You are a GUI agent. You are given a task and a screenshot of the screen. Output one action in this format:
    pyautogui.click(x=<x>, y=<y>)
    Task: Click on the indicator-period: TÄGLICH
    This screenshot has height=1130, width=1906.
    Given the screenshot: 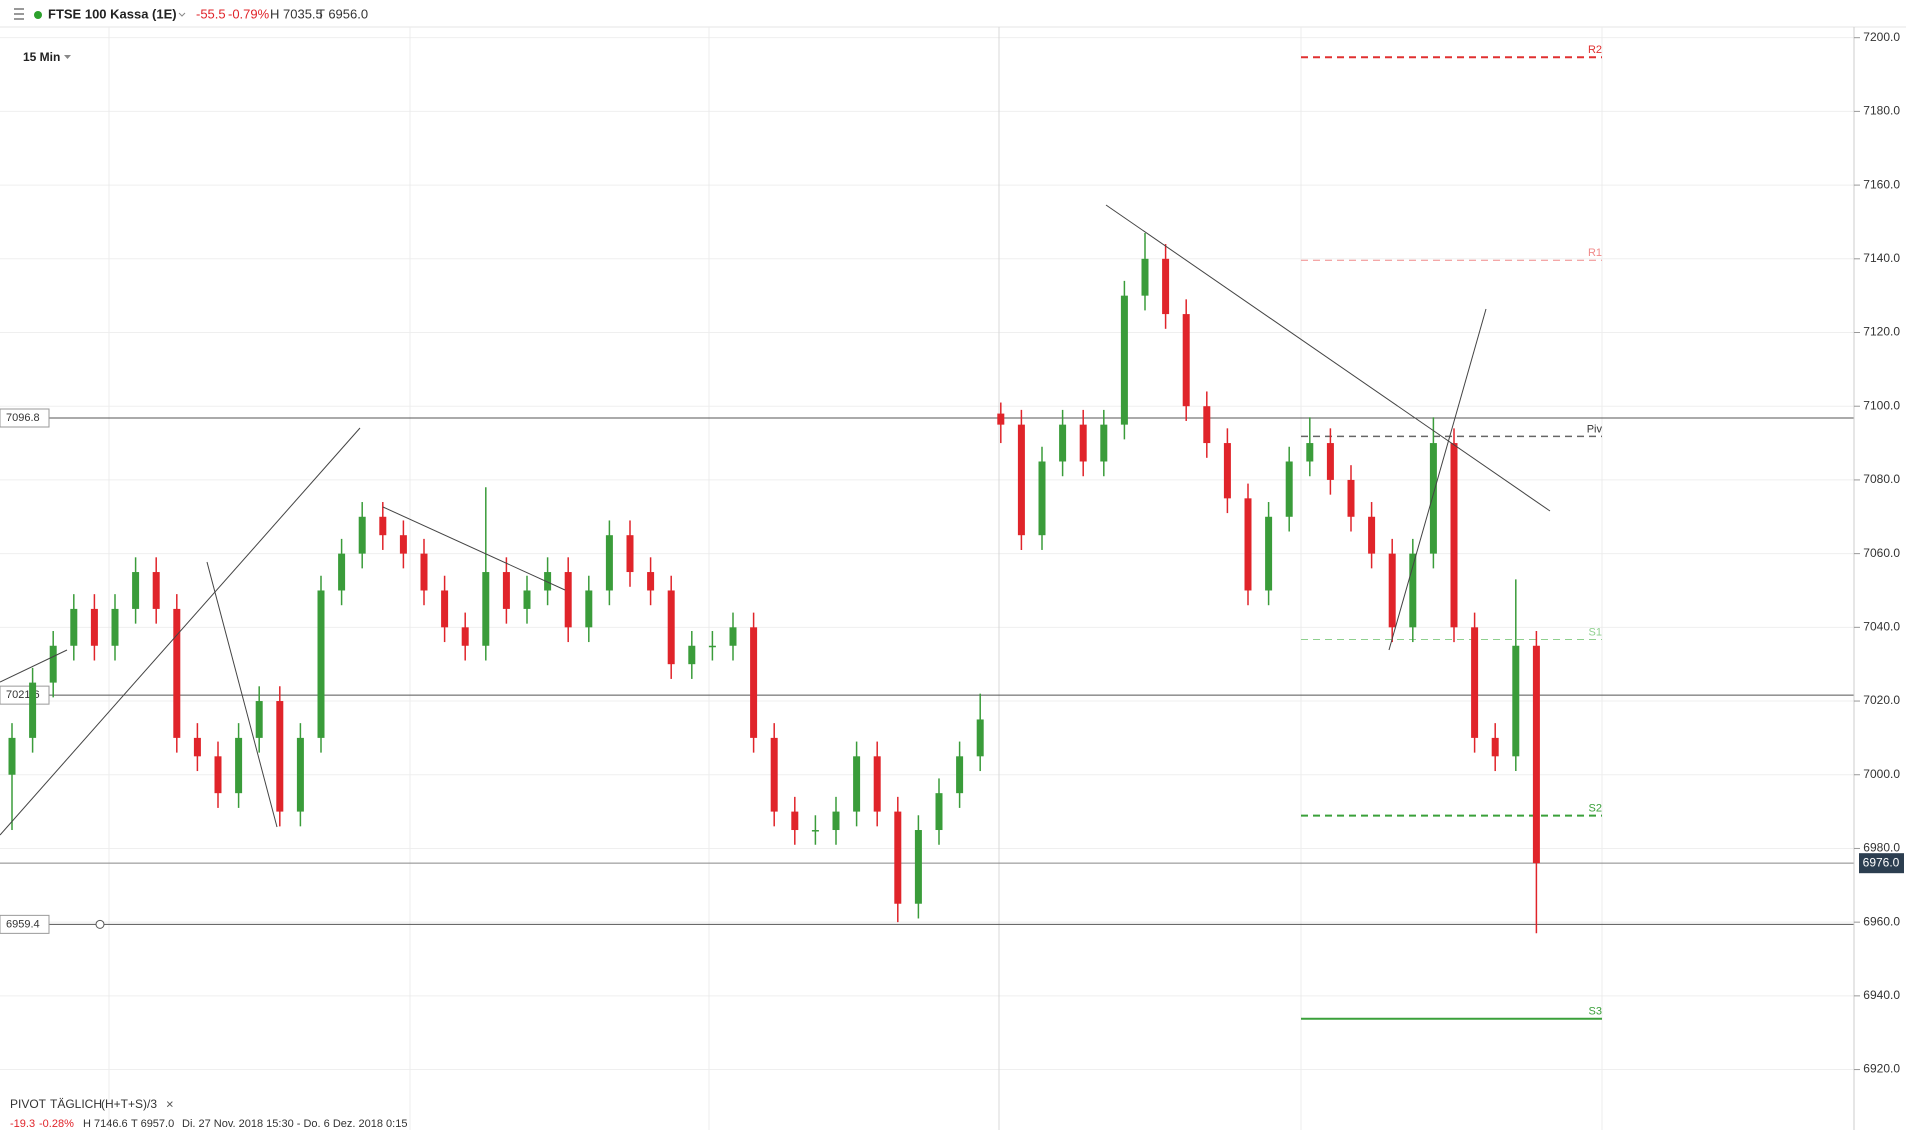 What is the action you would take?
    pyautogui.click(x=76, y=1104)
    